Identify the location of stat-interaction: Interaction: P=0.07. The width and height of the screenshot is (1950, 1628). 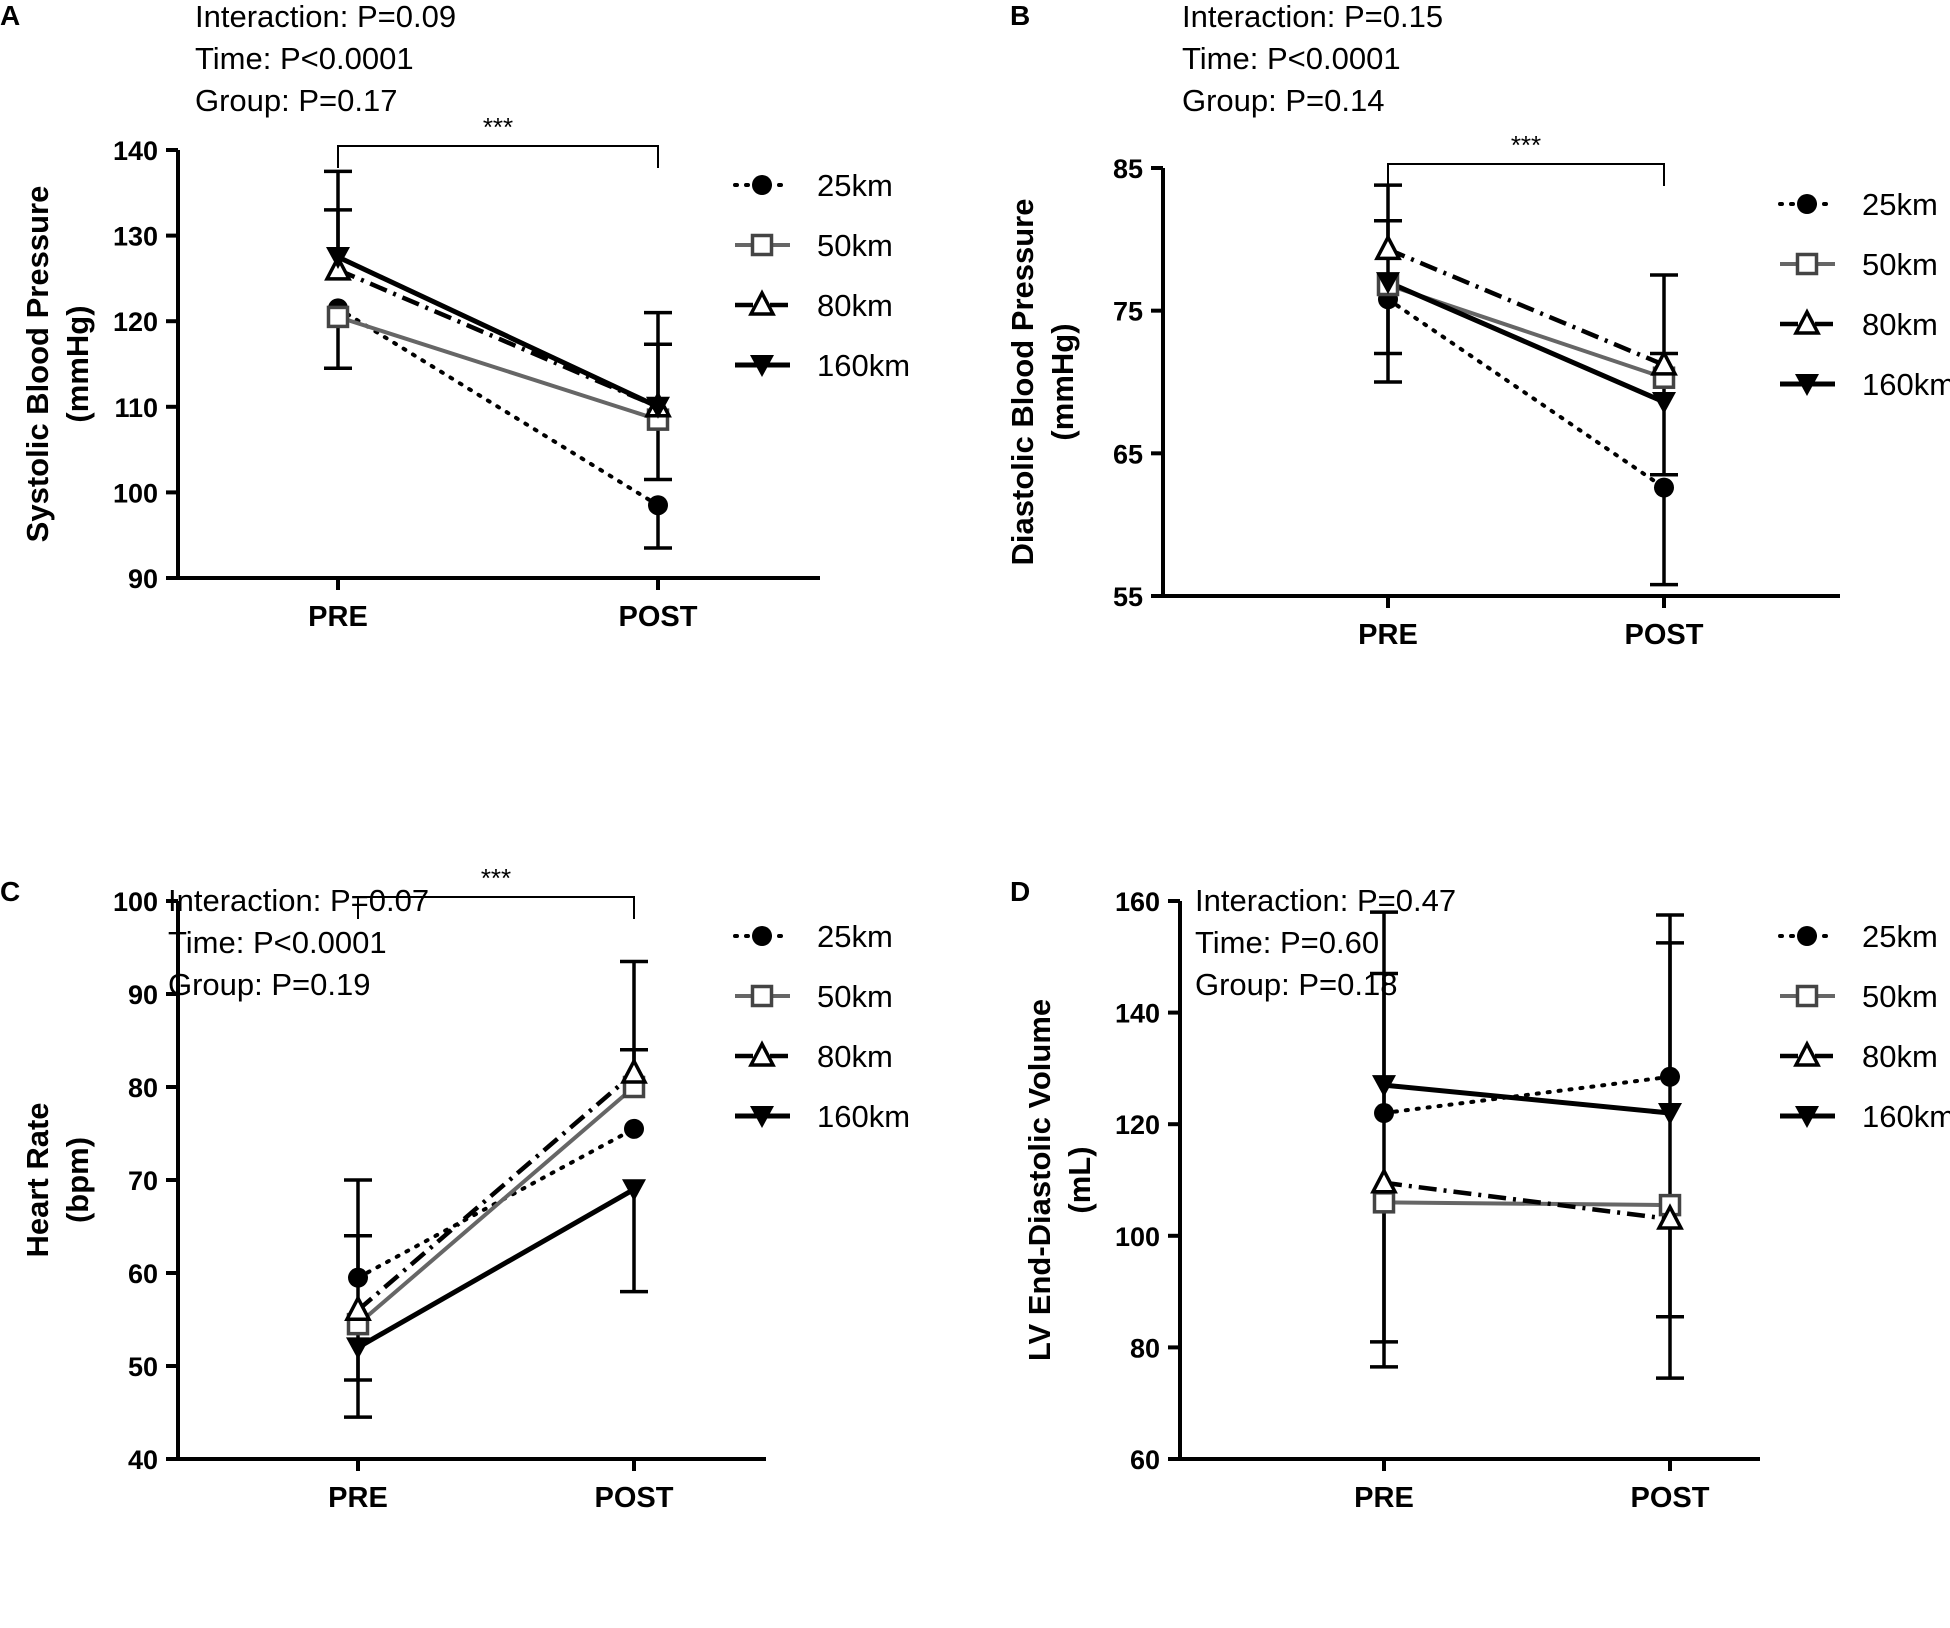
(299, 900).